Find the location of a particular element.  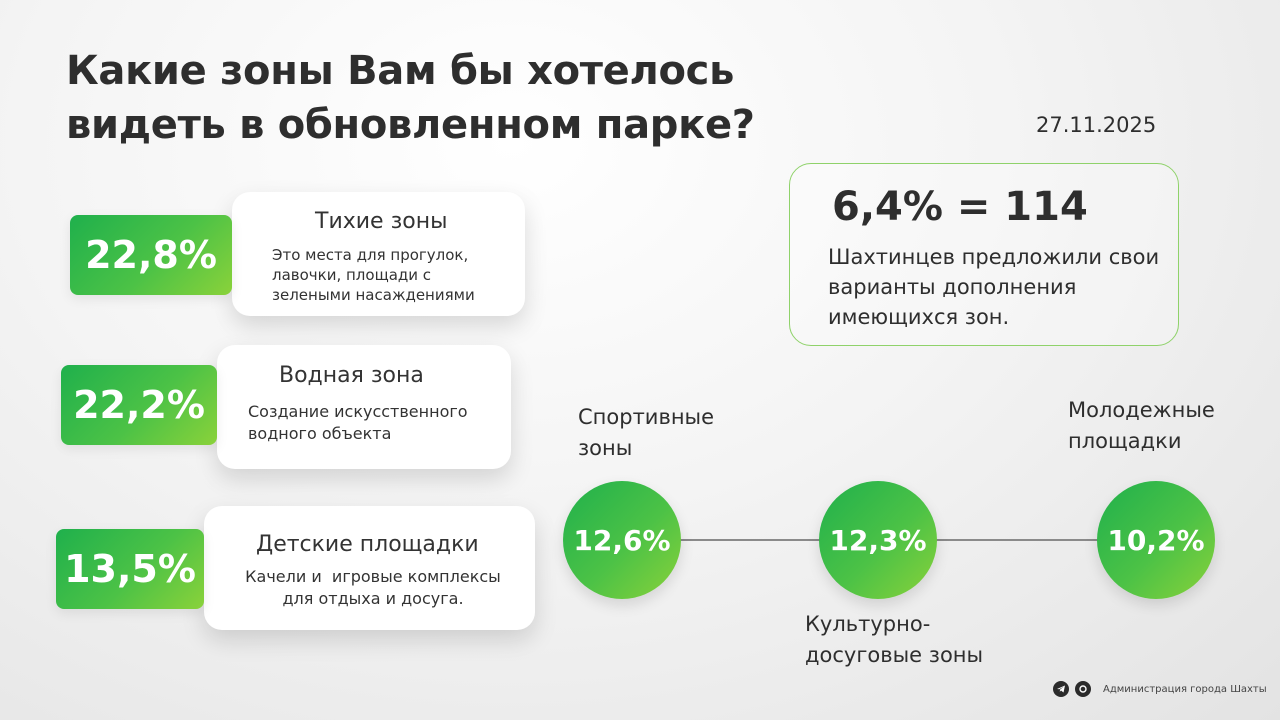

vk-max-icon is located at coordinates (1083, 689).